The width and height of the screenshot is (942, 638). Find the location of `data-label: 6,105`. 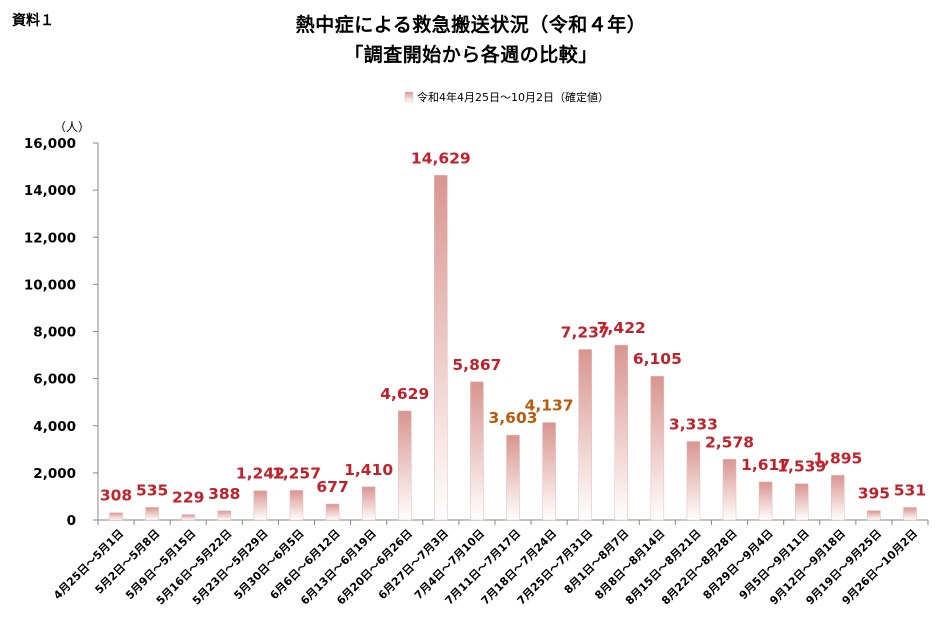

data-label: 6,105 is located at coordinates (657, 359).